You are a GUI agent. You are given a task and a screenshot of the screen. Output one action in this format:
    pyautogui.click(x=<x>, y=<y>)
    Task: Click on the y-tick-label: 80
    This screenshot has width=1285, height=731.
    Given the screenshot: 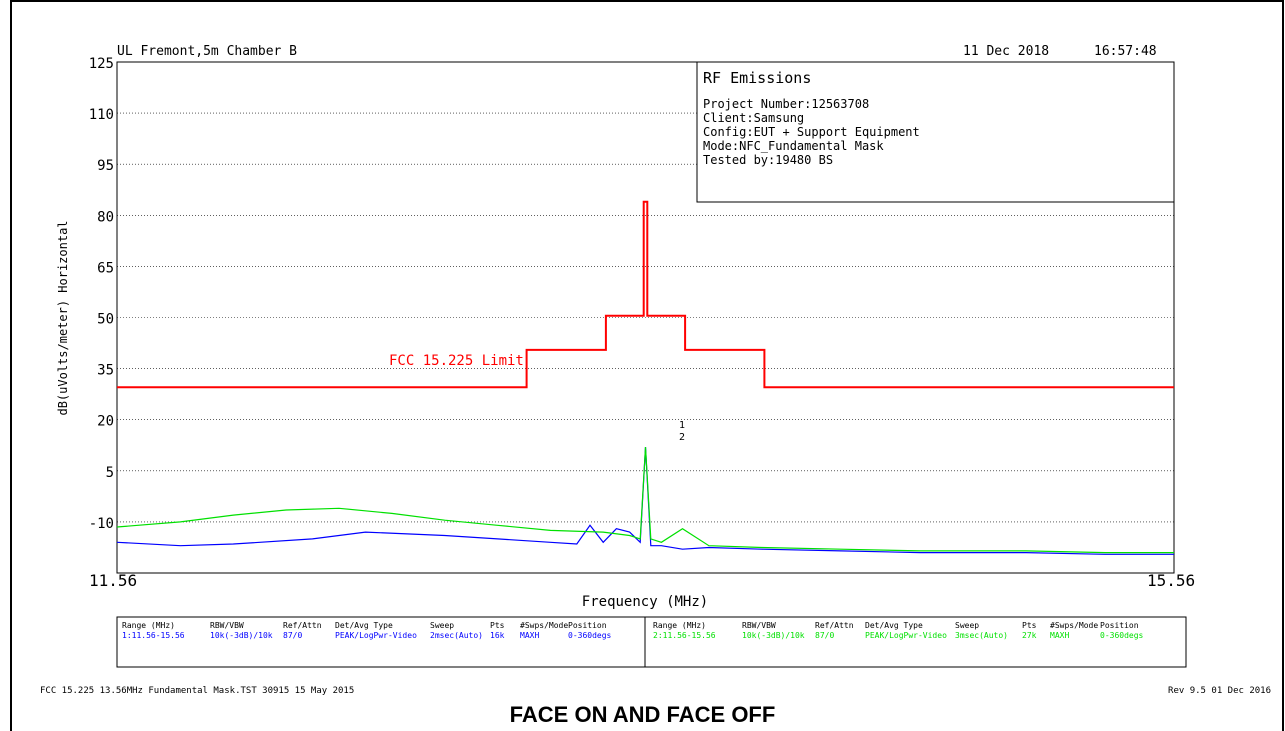 What is the action you would take?
    pyautogui.click(x=105, y=217)
    